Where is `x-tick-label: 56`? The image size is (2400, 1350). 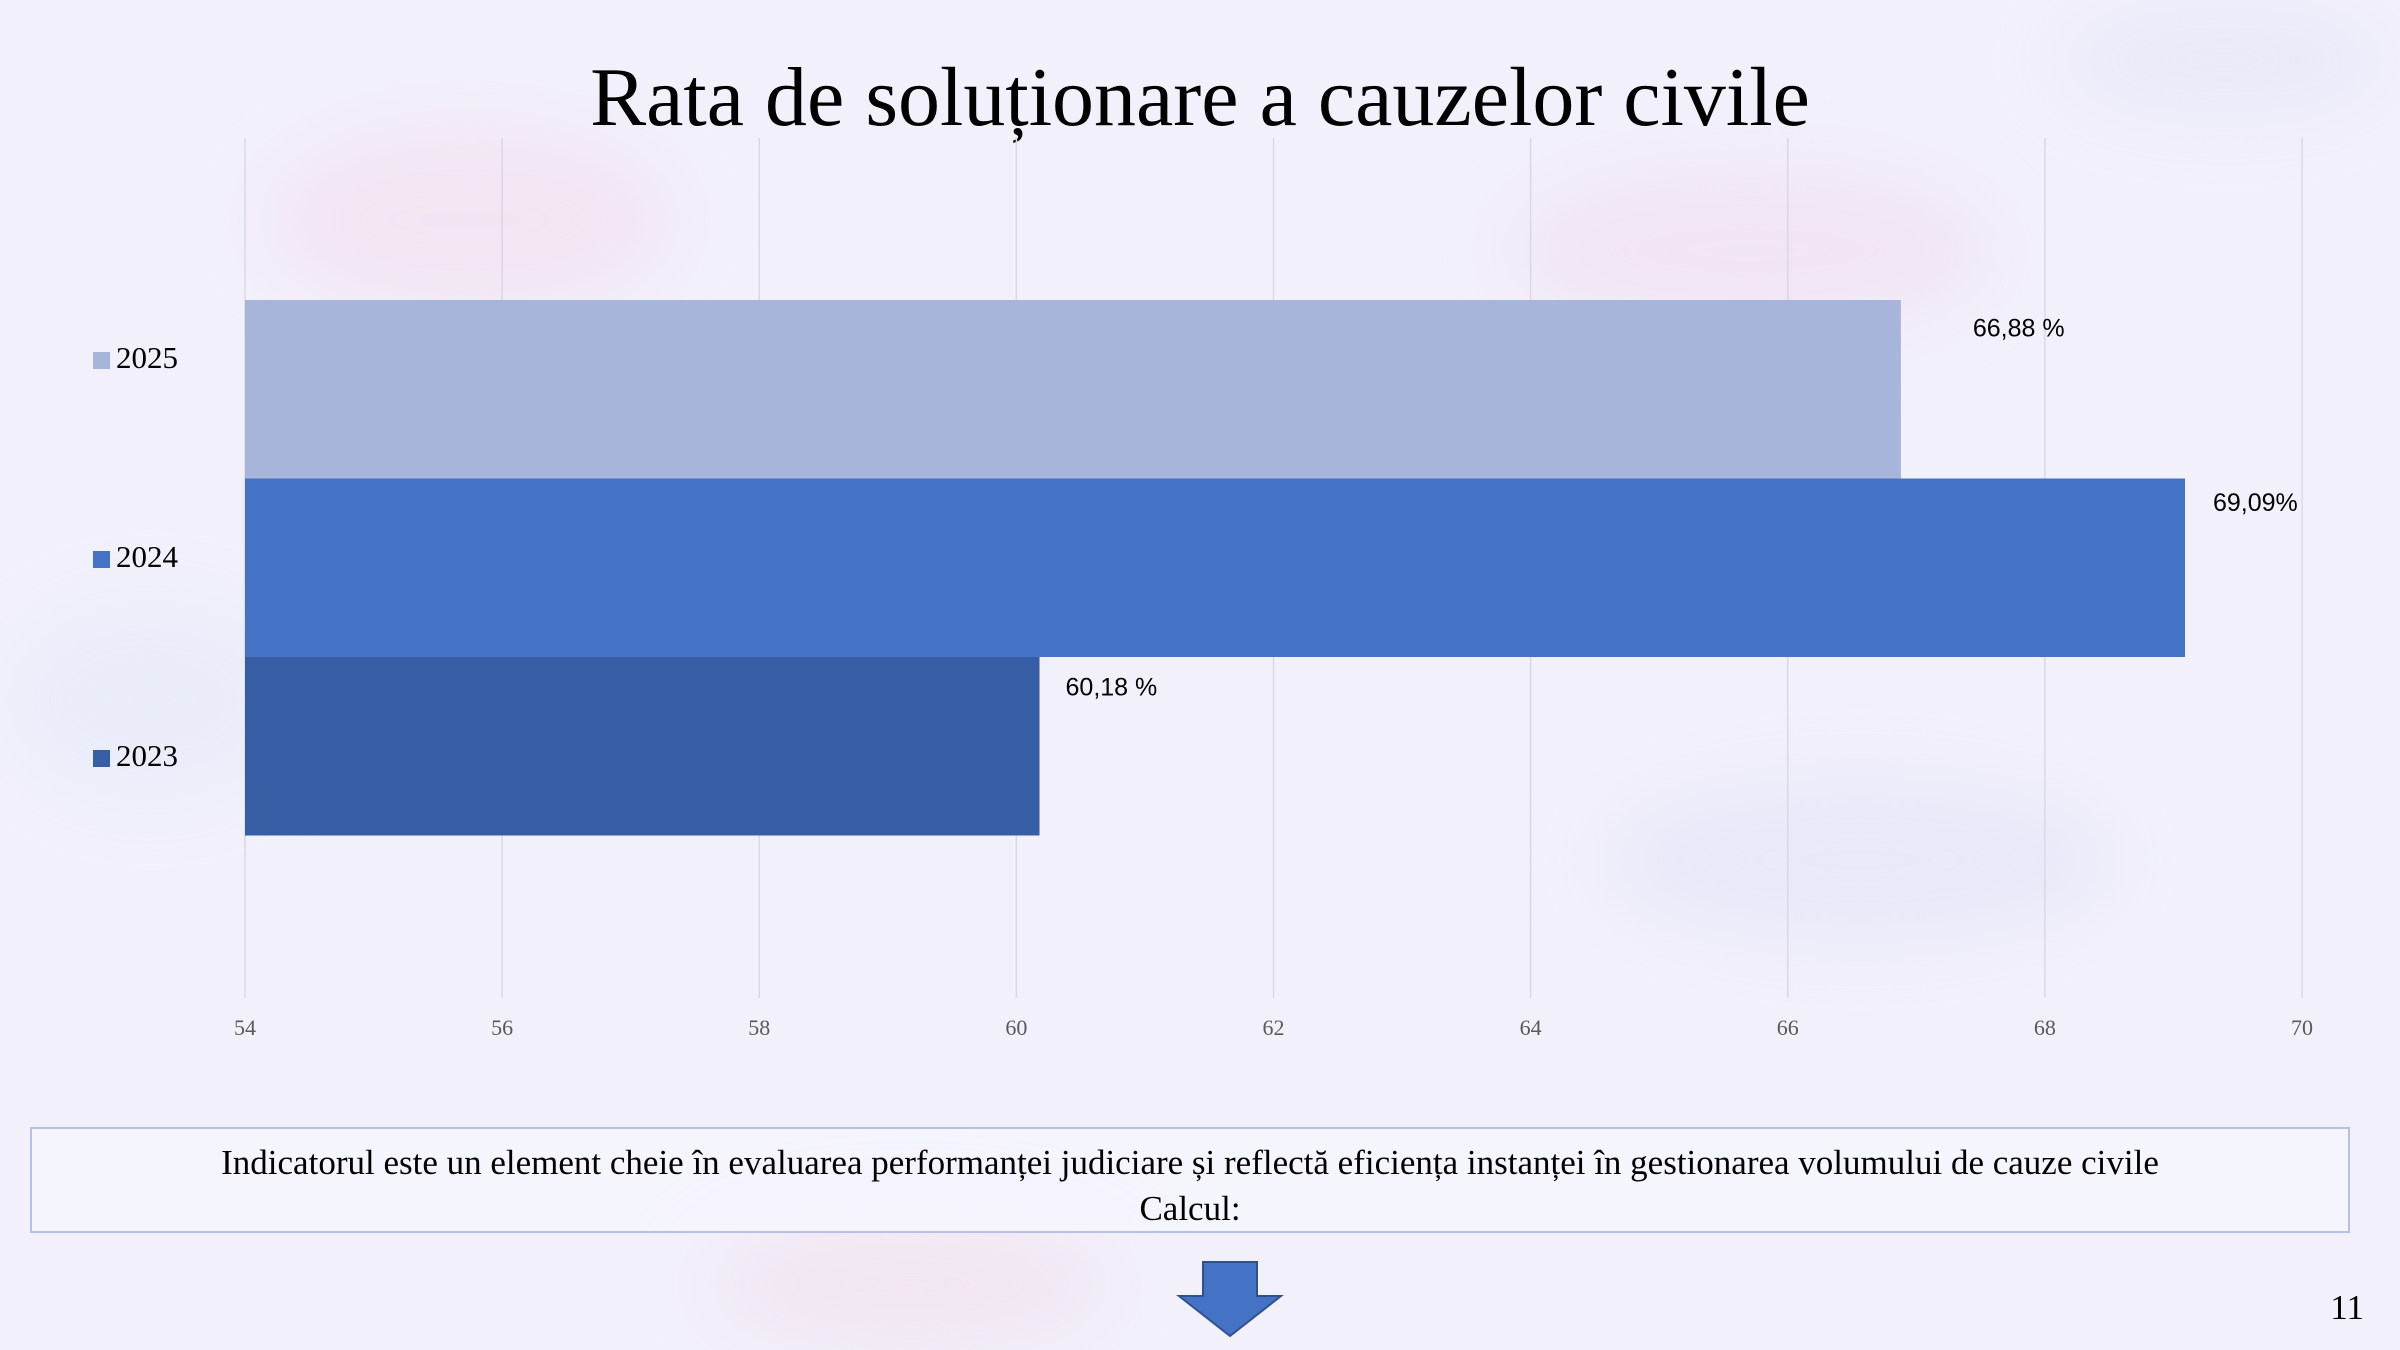 x-tick-label: 56 is located at coordinates (502, 1027).